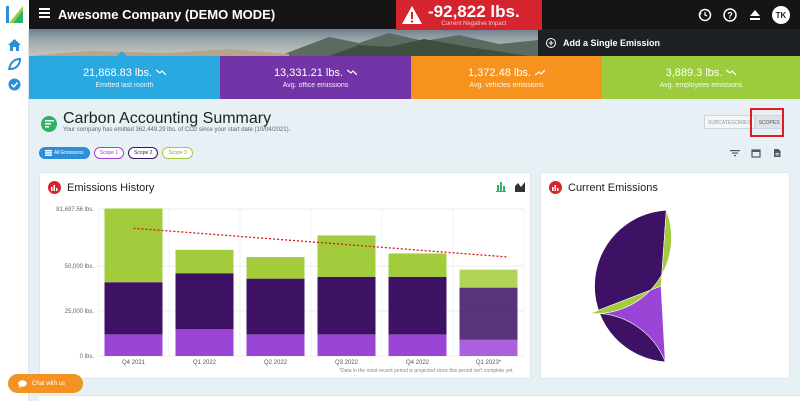 The height and width of the screenshot is (401, 800). Describe the element at coordinates (75, 210) in the screenshot. I see `y-tick-label: 81,697.56 lbs.` at that location.